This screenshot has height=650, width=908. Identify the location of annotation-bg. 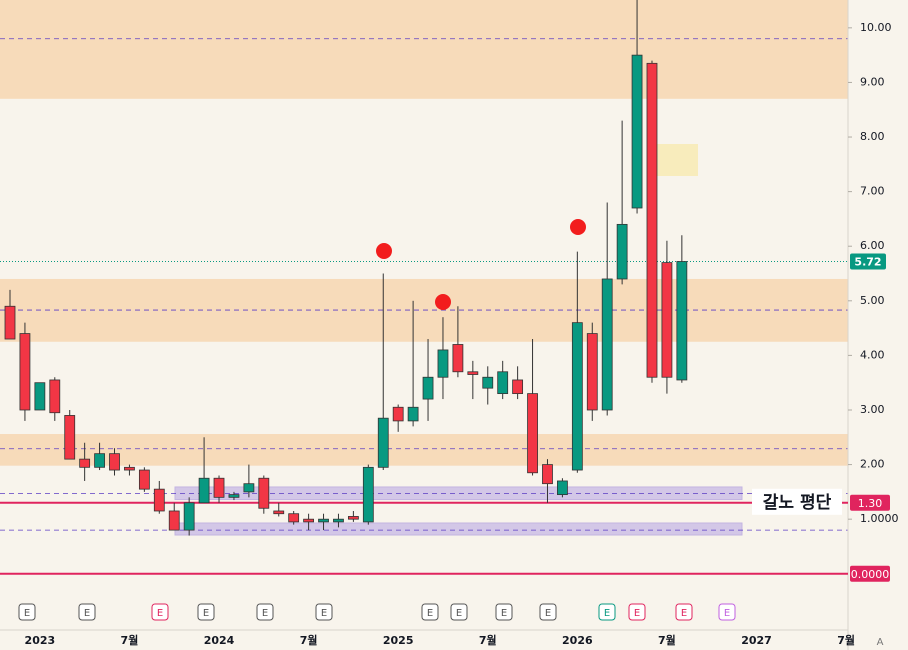
(797, 501).